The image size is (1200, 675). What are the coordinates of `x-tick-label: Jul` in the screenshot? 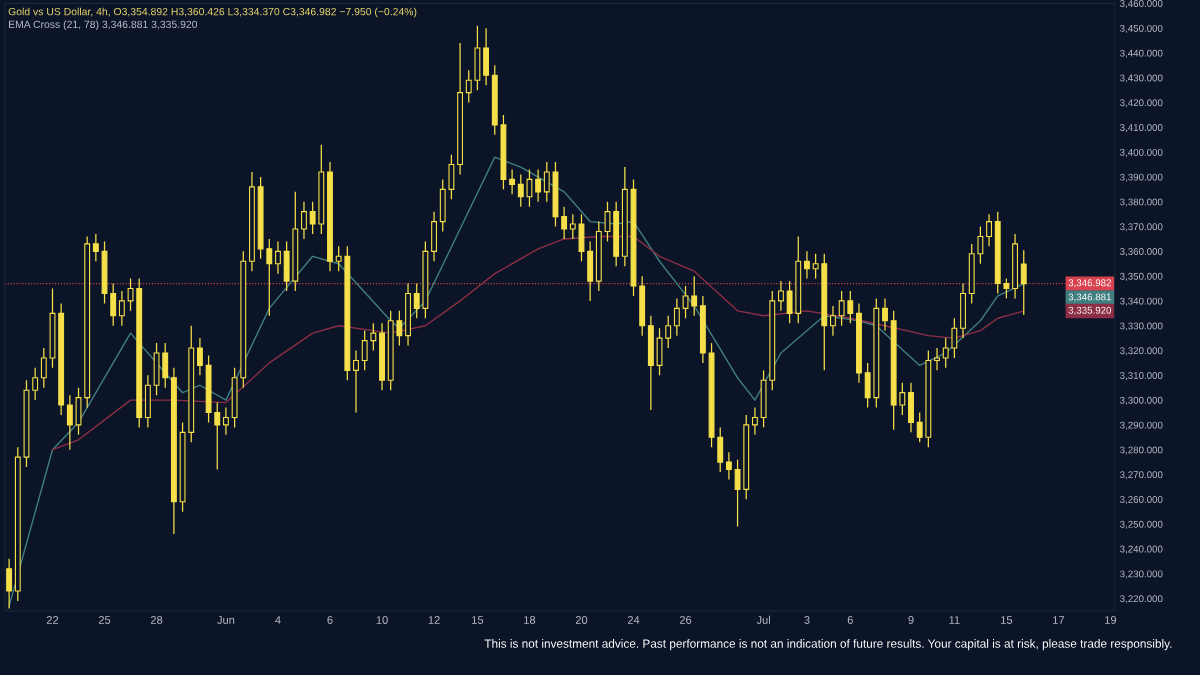 It's located at (763, 619).